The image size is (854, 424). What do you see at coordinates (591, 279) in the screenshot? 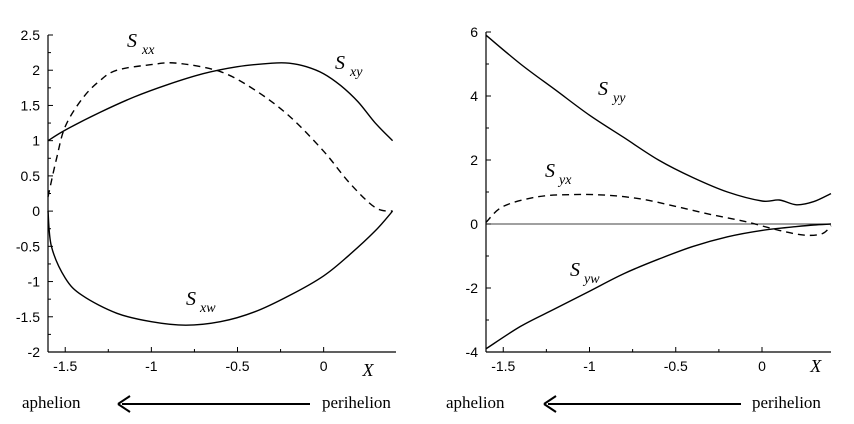
I see `series-label-subscript: yw` at bounding box center [591, 279].